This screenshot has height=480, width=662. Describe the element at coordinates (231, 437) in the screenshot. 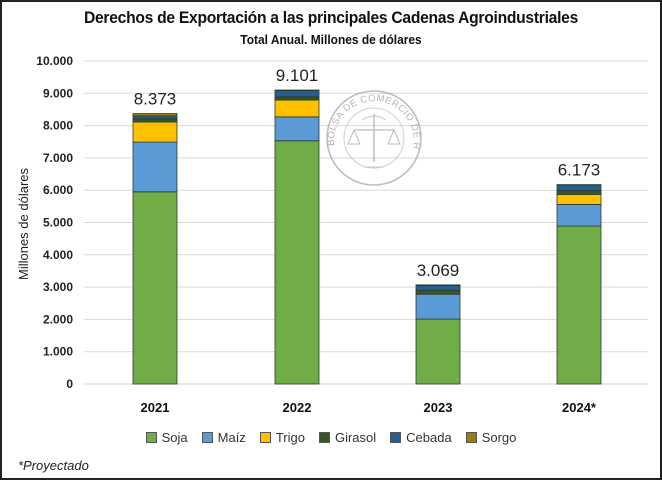

I see `legend-label: Maíz` at that location.